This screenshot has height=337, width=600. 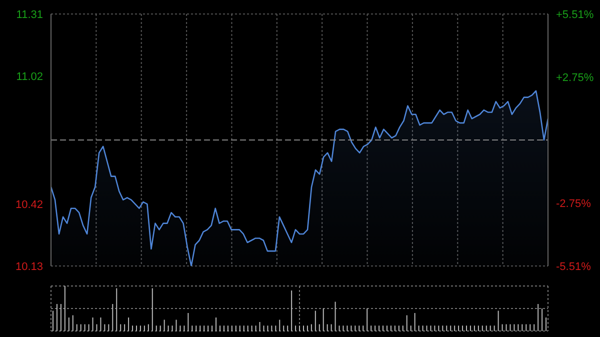 I want to click on y-tick-label: 10.13, so click(x=29, y=267).